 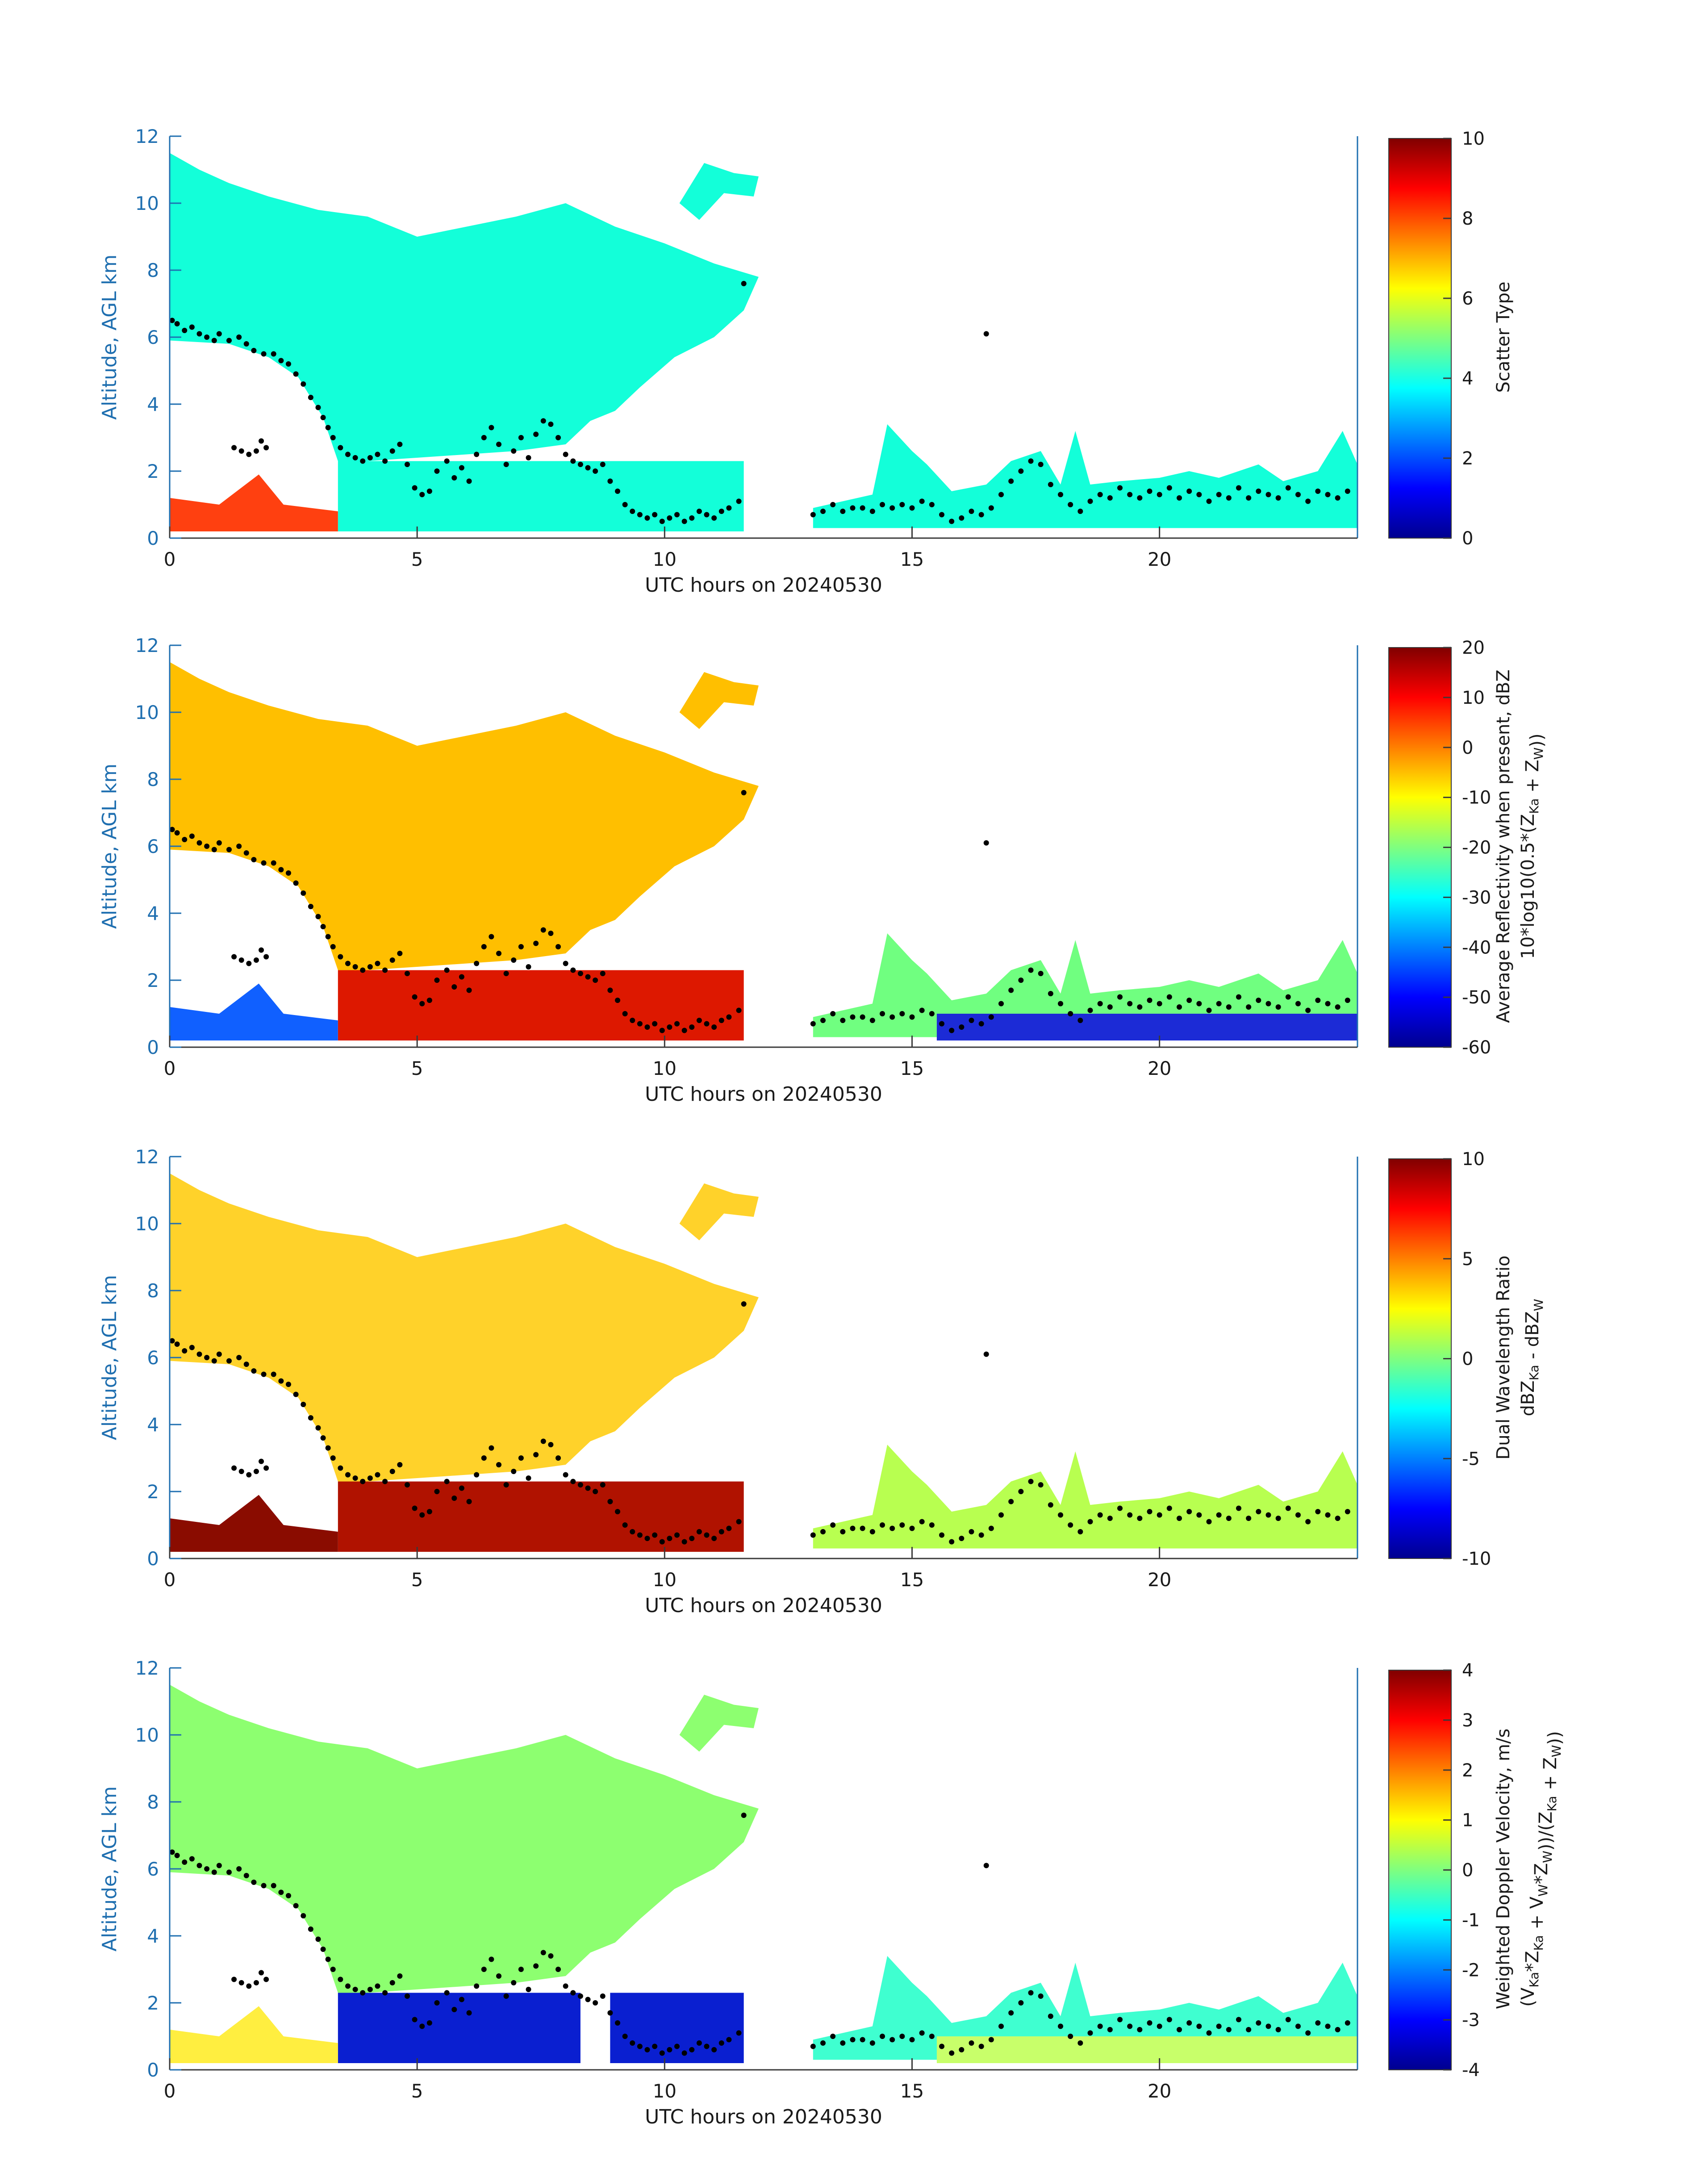 What do you see at coordinates (153, 1047) in the screenshot?
I see `y-tick-label: 0` at bounding box center [153, 1047].